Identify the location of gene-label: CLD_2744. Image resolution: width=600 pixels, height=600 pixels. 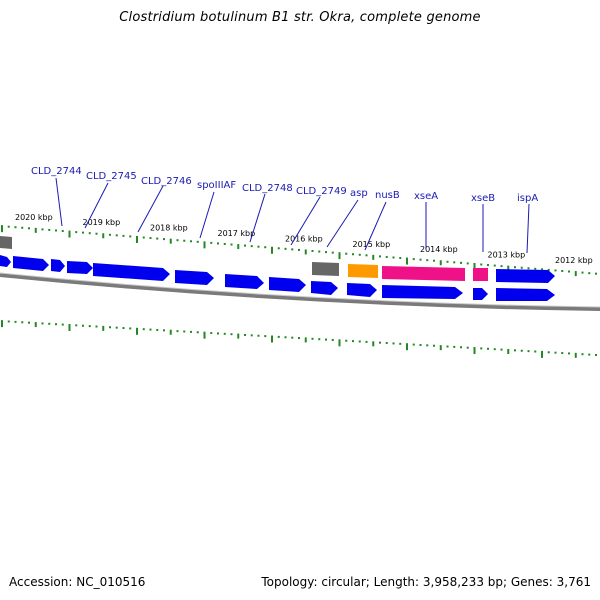
(56, 171).